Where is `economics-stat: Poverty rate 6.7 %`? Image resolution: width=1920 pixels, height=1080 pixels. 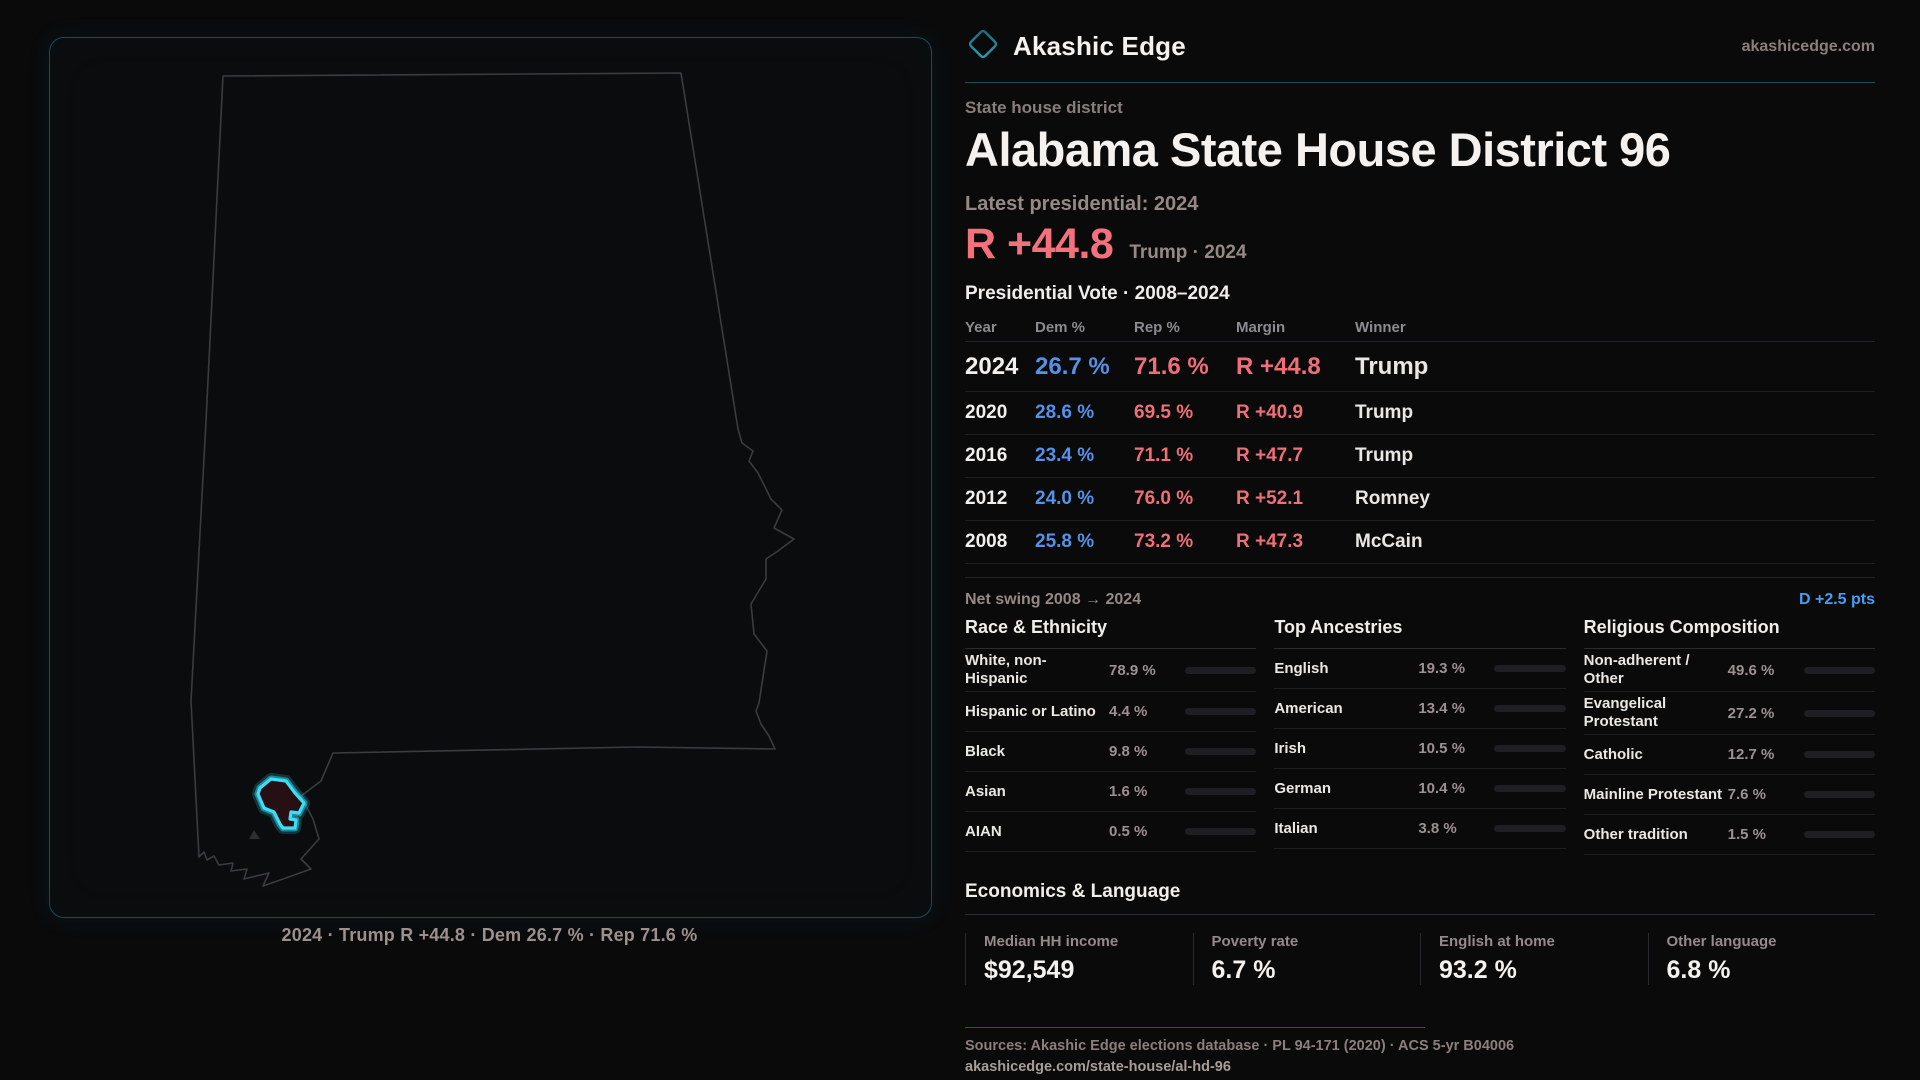 economics-stat: Poverty rate 6.7 % is located at coordinates (1306, 959).